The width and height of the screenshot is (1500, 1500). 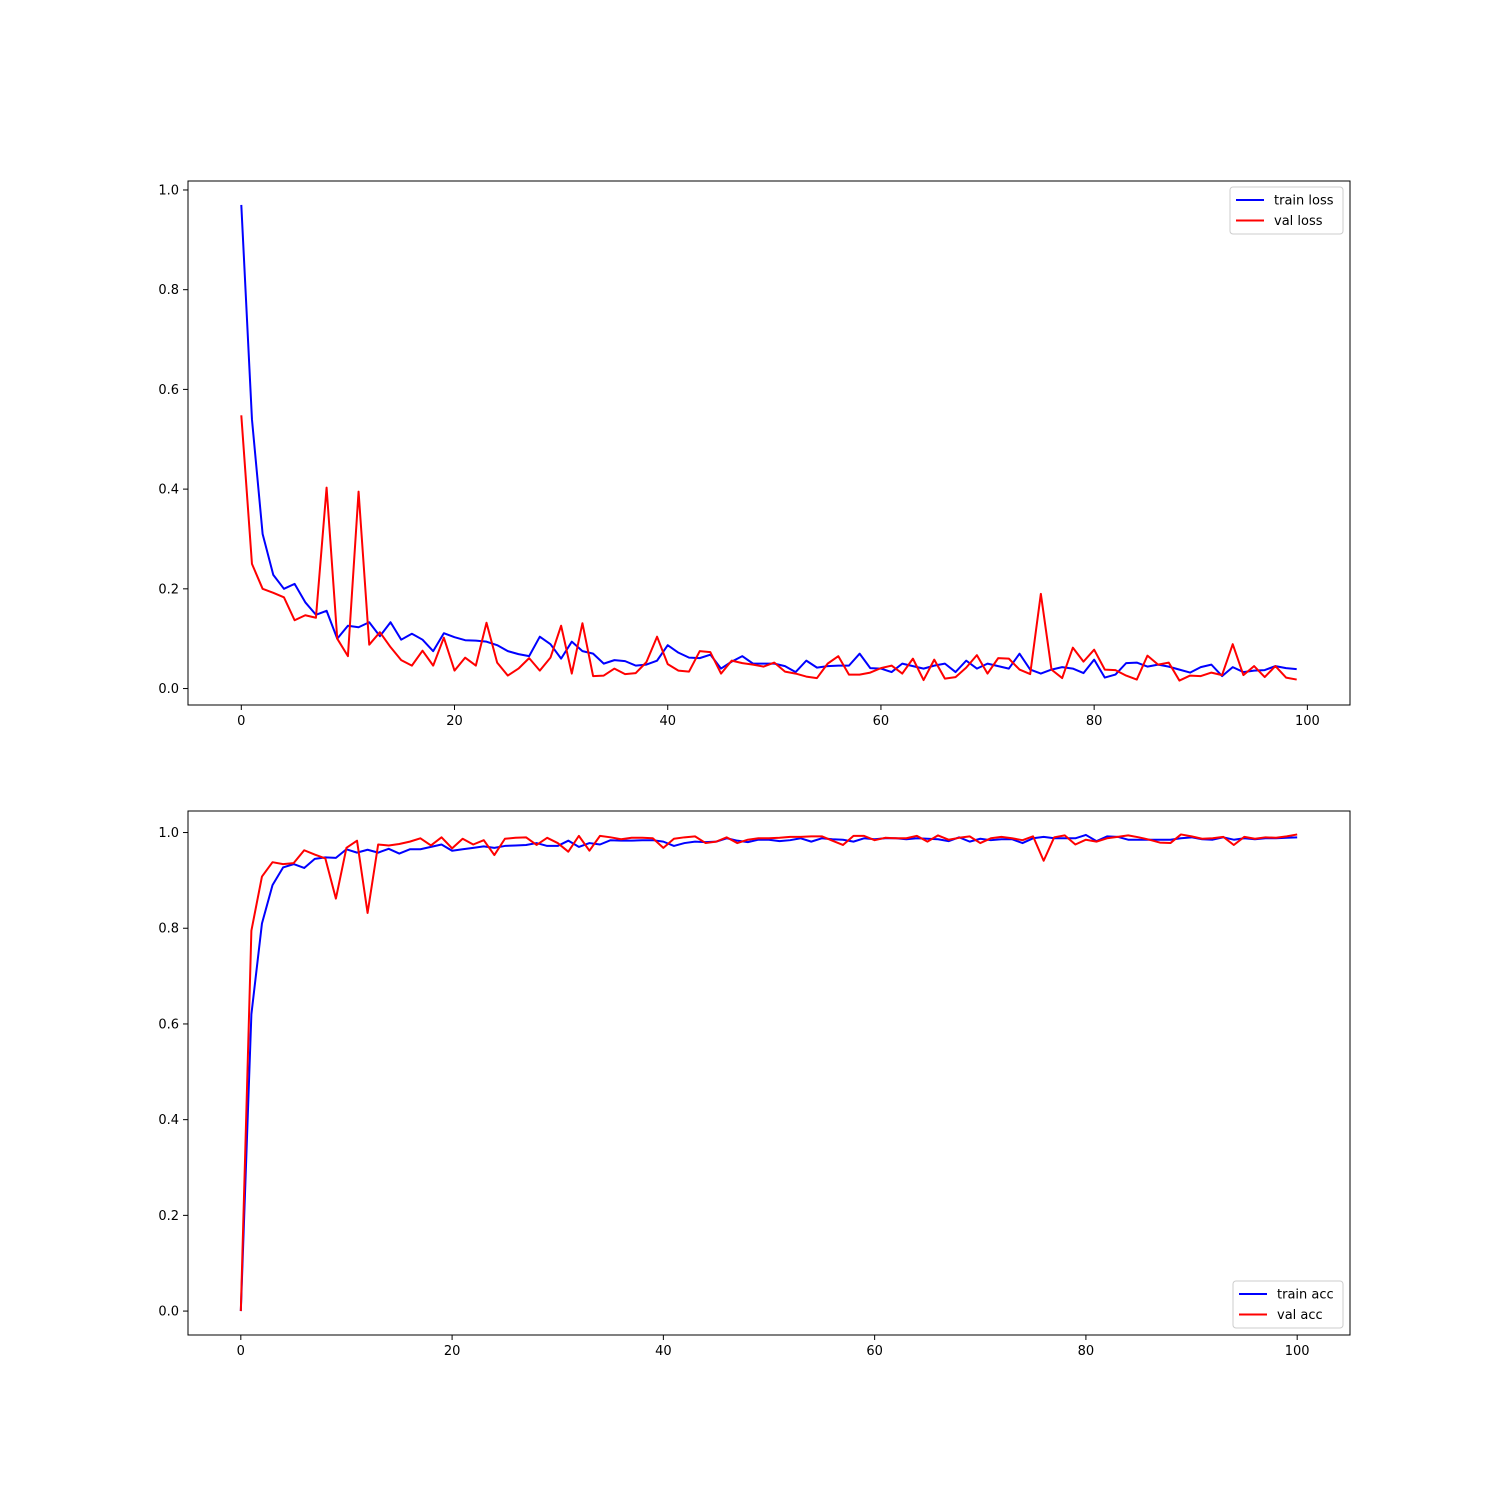 I want to click on series-line-val-loss, so click(x=768, y=548).